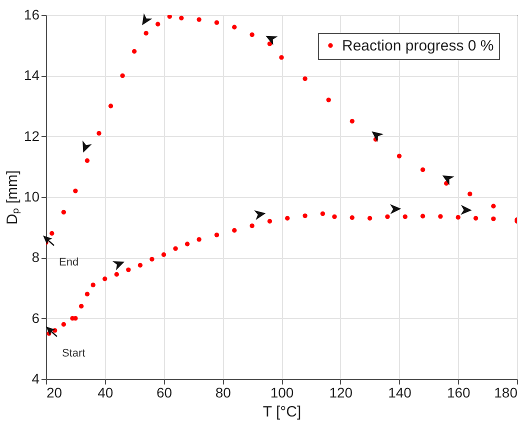  Describe the element at coordinates (32, 196) in the screenshot. I see `y-tick-label: 10` at that location.